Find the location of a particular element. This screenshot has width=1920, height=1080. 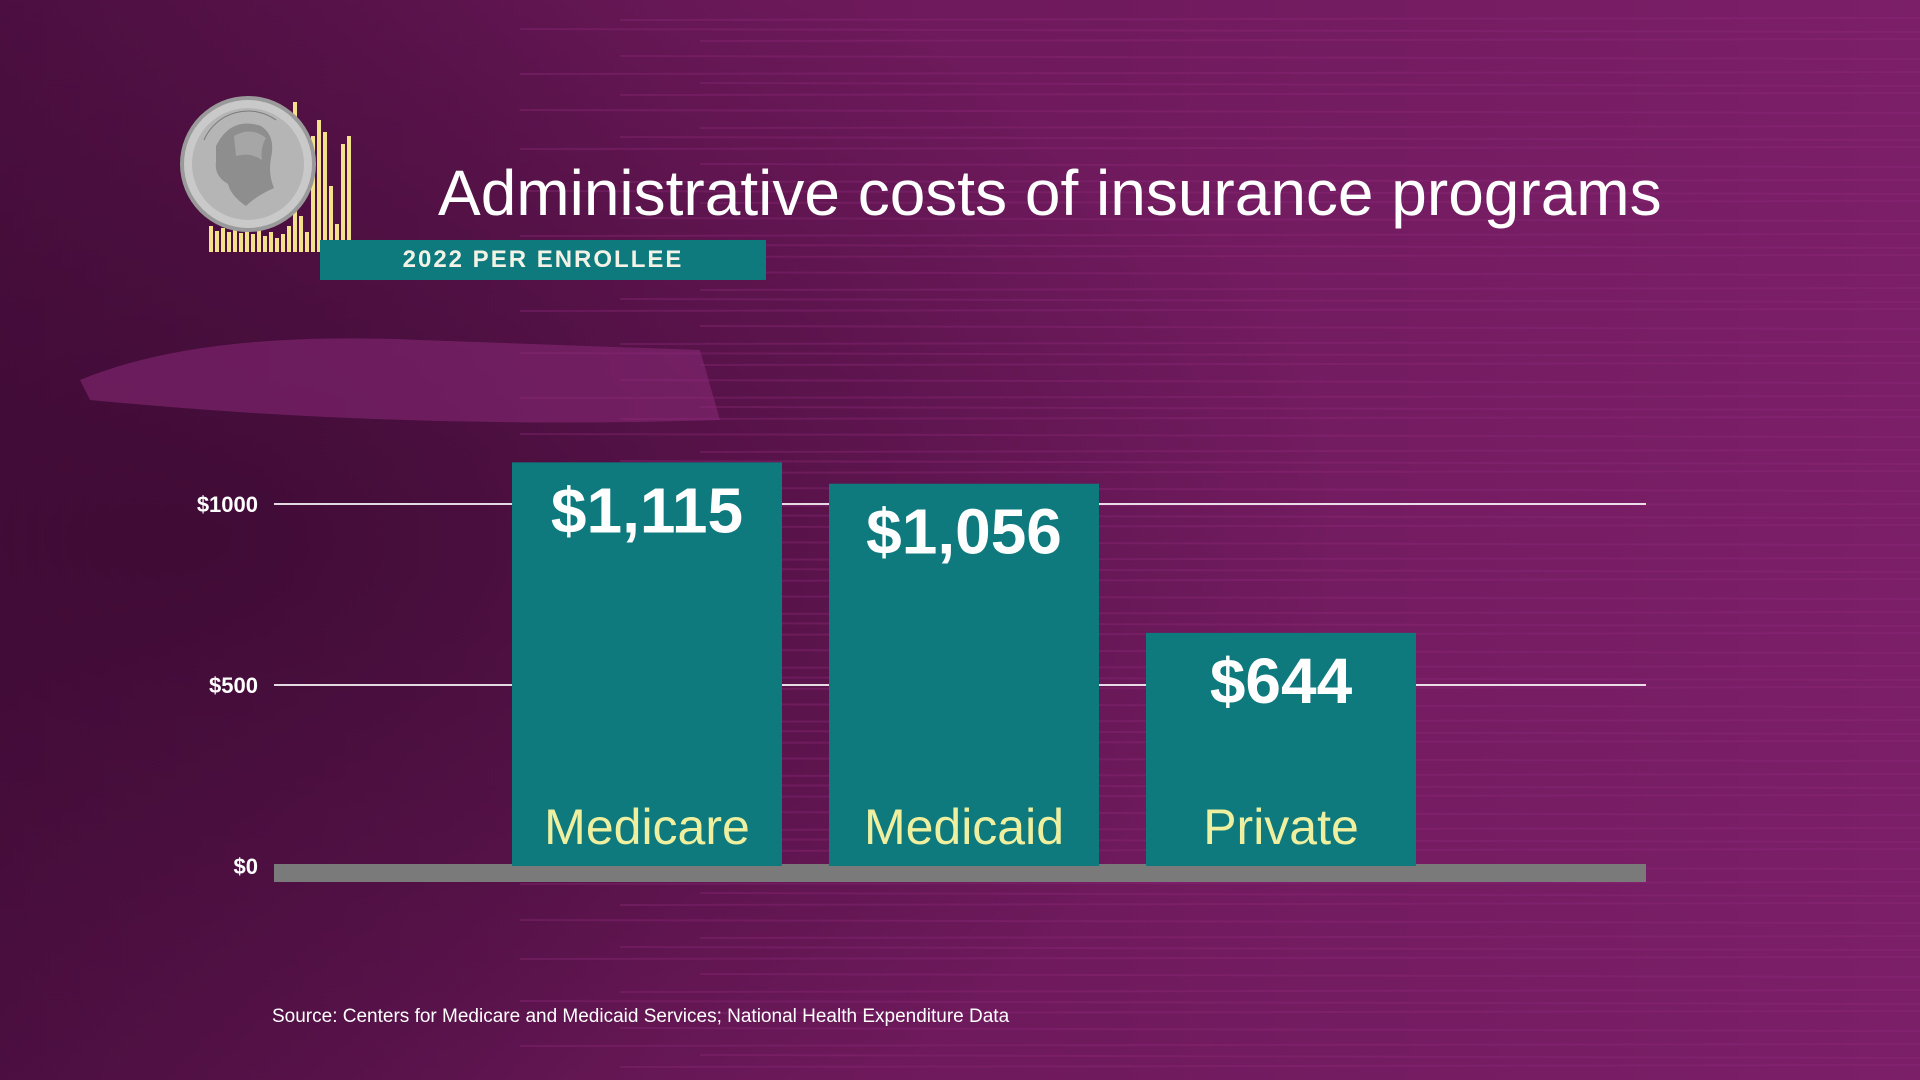

bar-private is located at coordinates (1281, 749).